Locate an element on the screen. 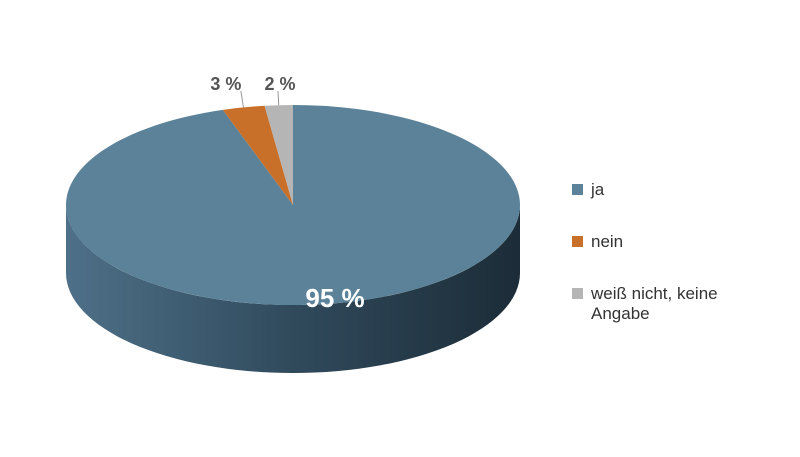 The height and width of the screenshot is (457, 800). legend-label: ja is located at coordinates (598, 189).